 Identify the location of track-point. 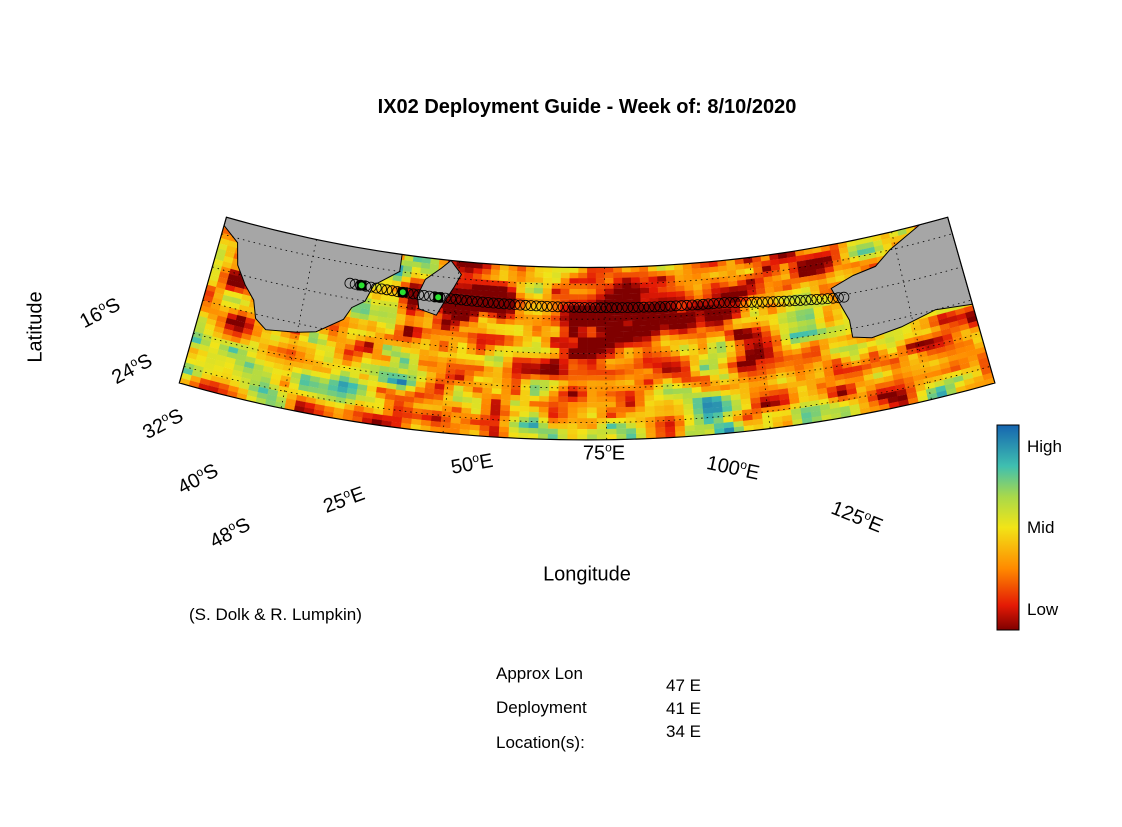
(687, 305).